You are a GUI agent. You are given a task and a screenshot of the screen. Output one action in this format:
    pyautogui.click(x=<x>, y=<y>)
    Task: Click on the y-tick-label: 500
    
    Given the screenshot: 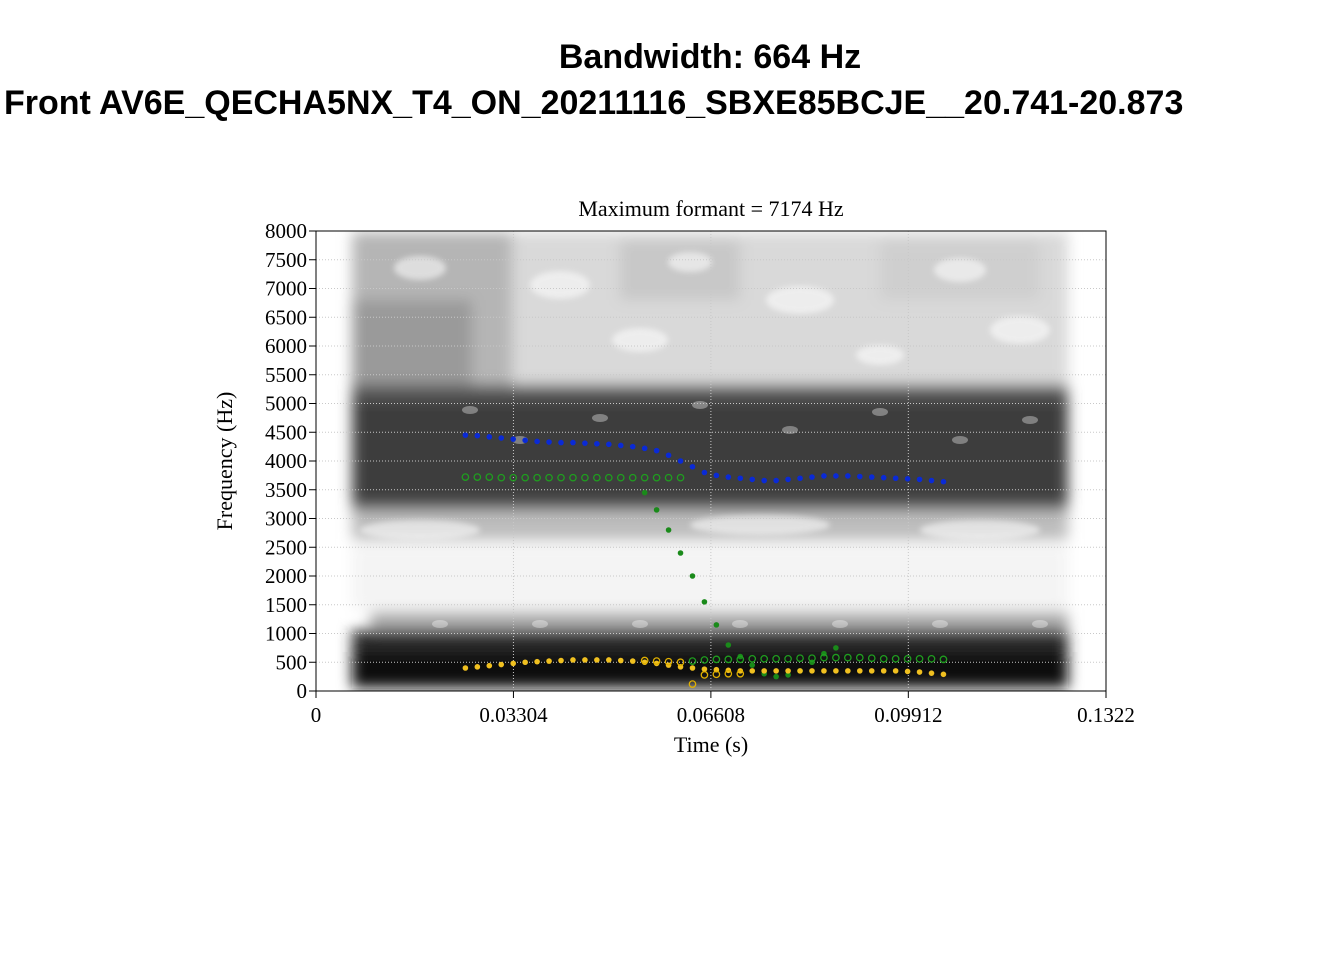 What is the action you would take?
    pyautogui.click(x=292, y=662)
    